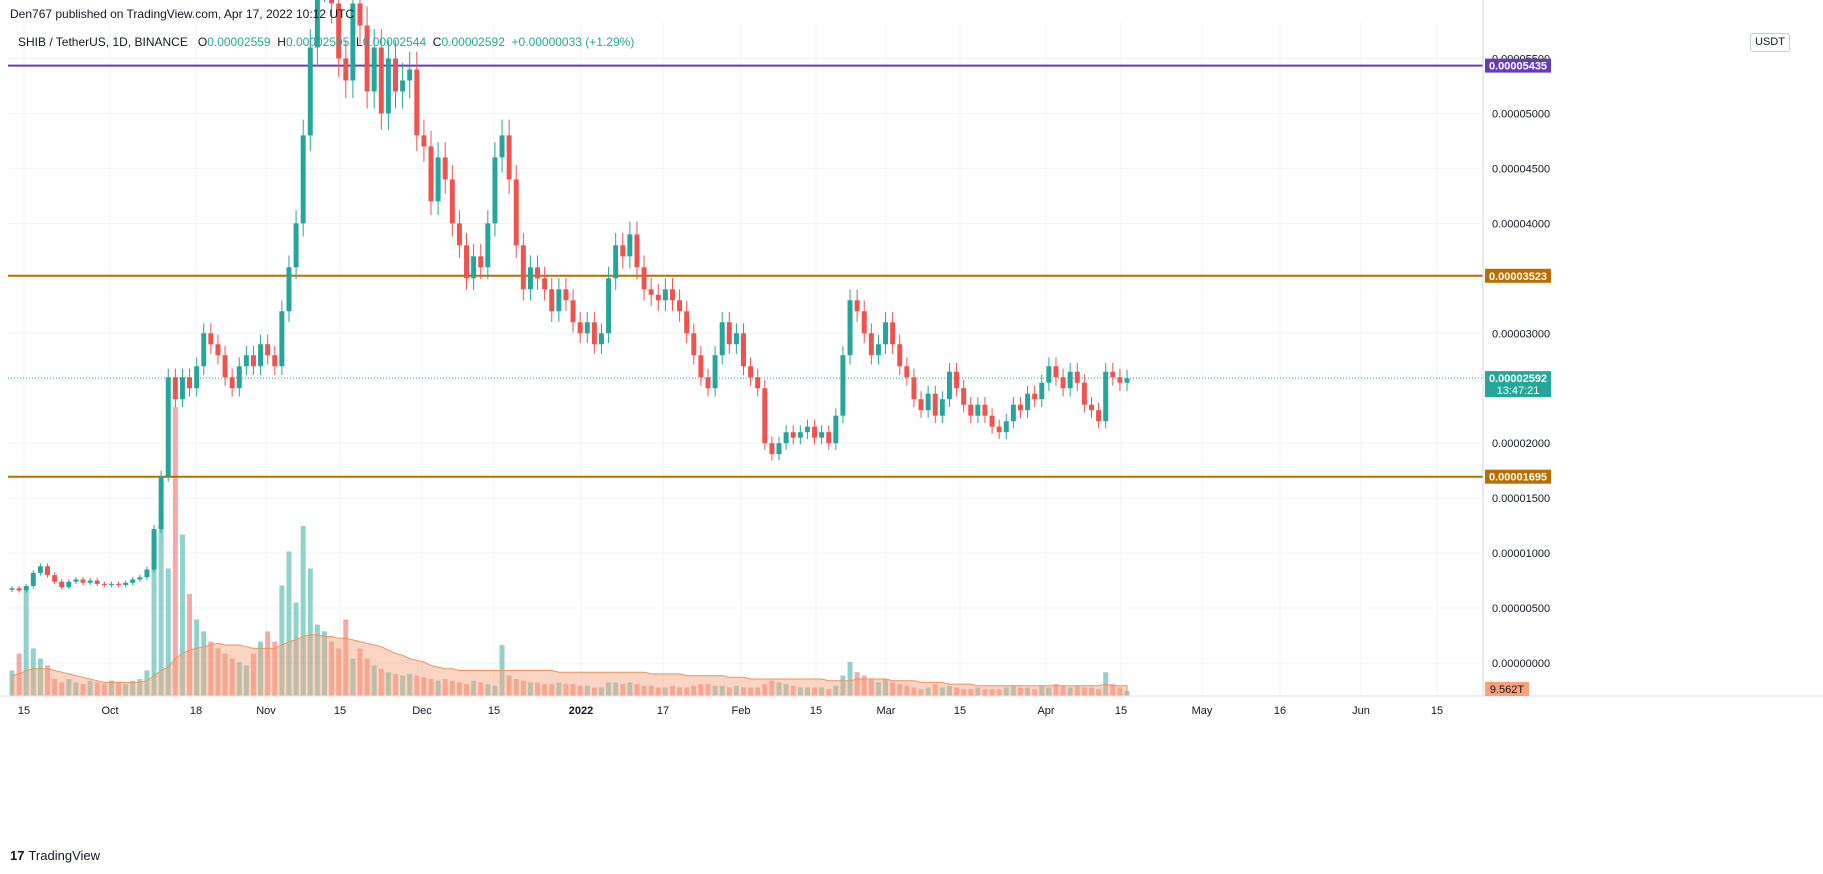  What do you see at coordinates (1521, 444) in the screenshot?
I see `y-tick-label: 0.00002000` at bounding box center [1521, 444].